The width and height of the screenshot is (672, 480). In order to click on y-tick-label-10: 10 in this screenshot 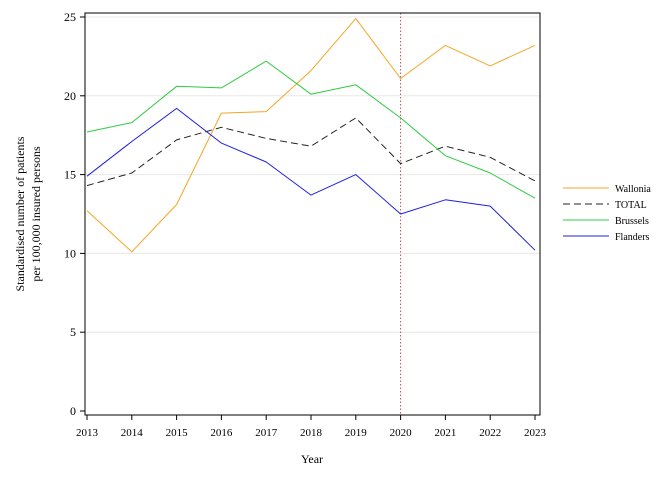, I will do `click(70, 253)`.